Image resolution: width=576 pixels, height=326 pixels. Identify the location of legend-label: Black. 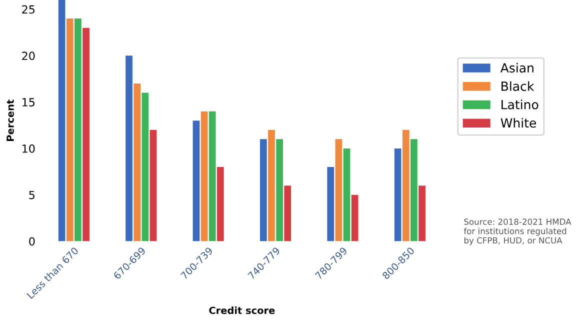
(518, 86).